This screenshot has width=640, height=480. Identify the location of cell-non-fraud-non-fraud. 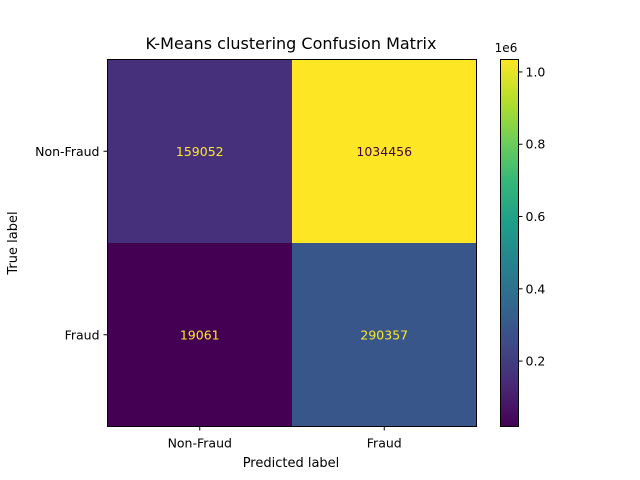
(200, 151).